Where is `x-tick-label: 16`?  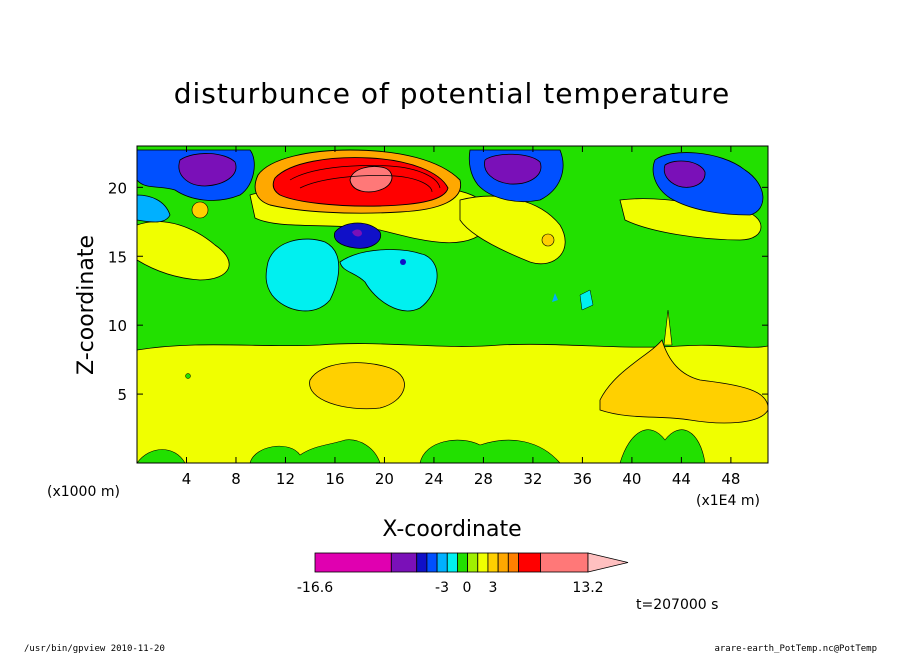 x-tick-label: 16 is located at coordinates (334, 479).